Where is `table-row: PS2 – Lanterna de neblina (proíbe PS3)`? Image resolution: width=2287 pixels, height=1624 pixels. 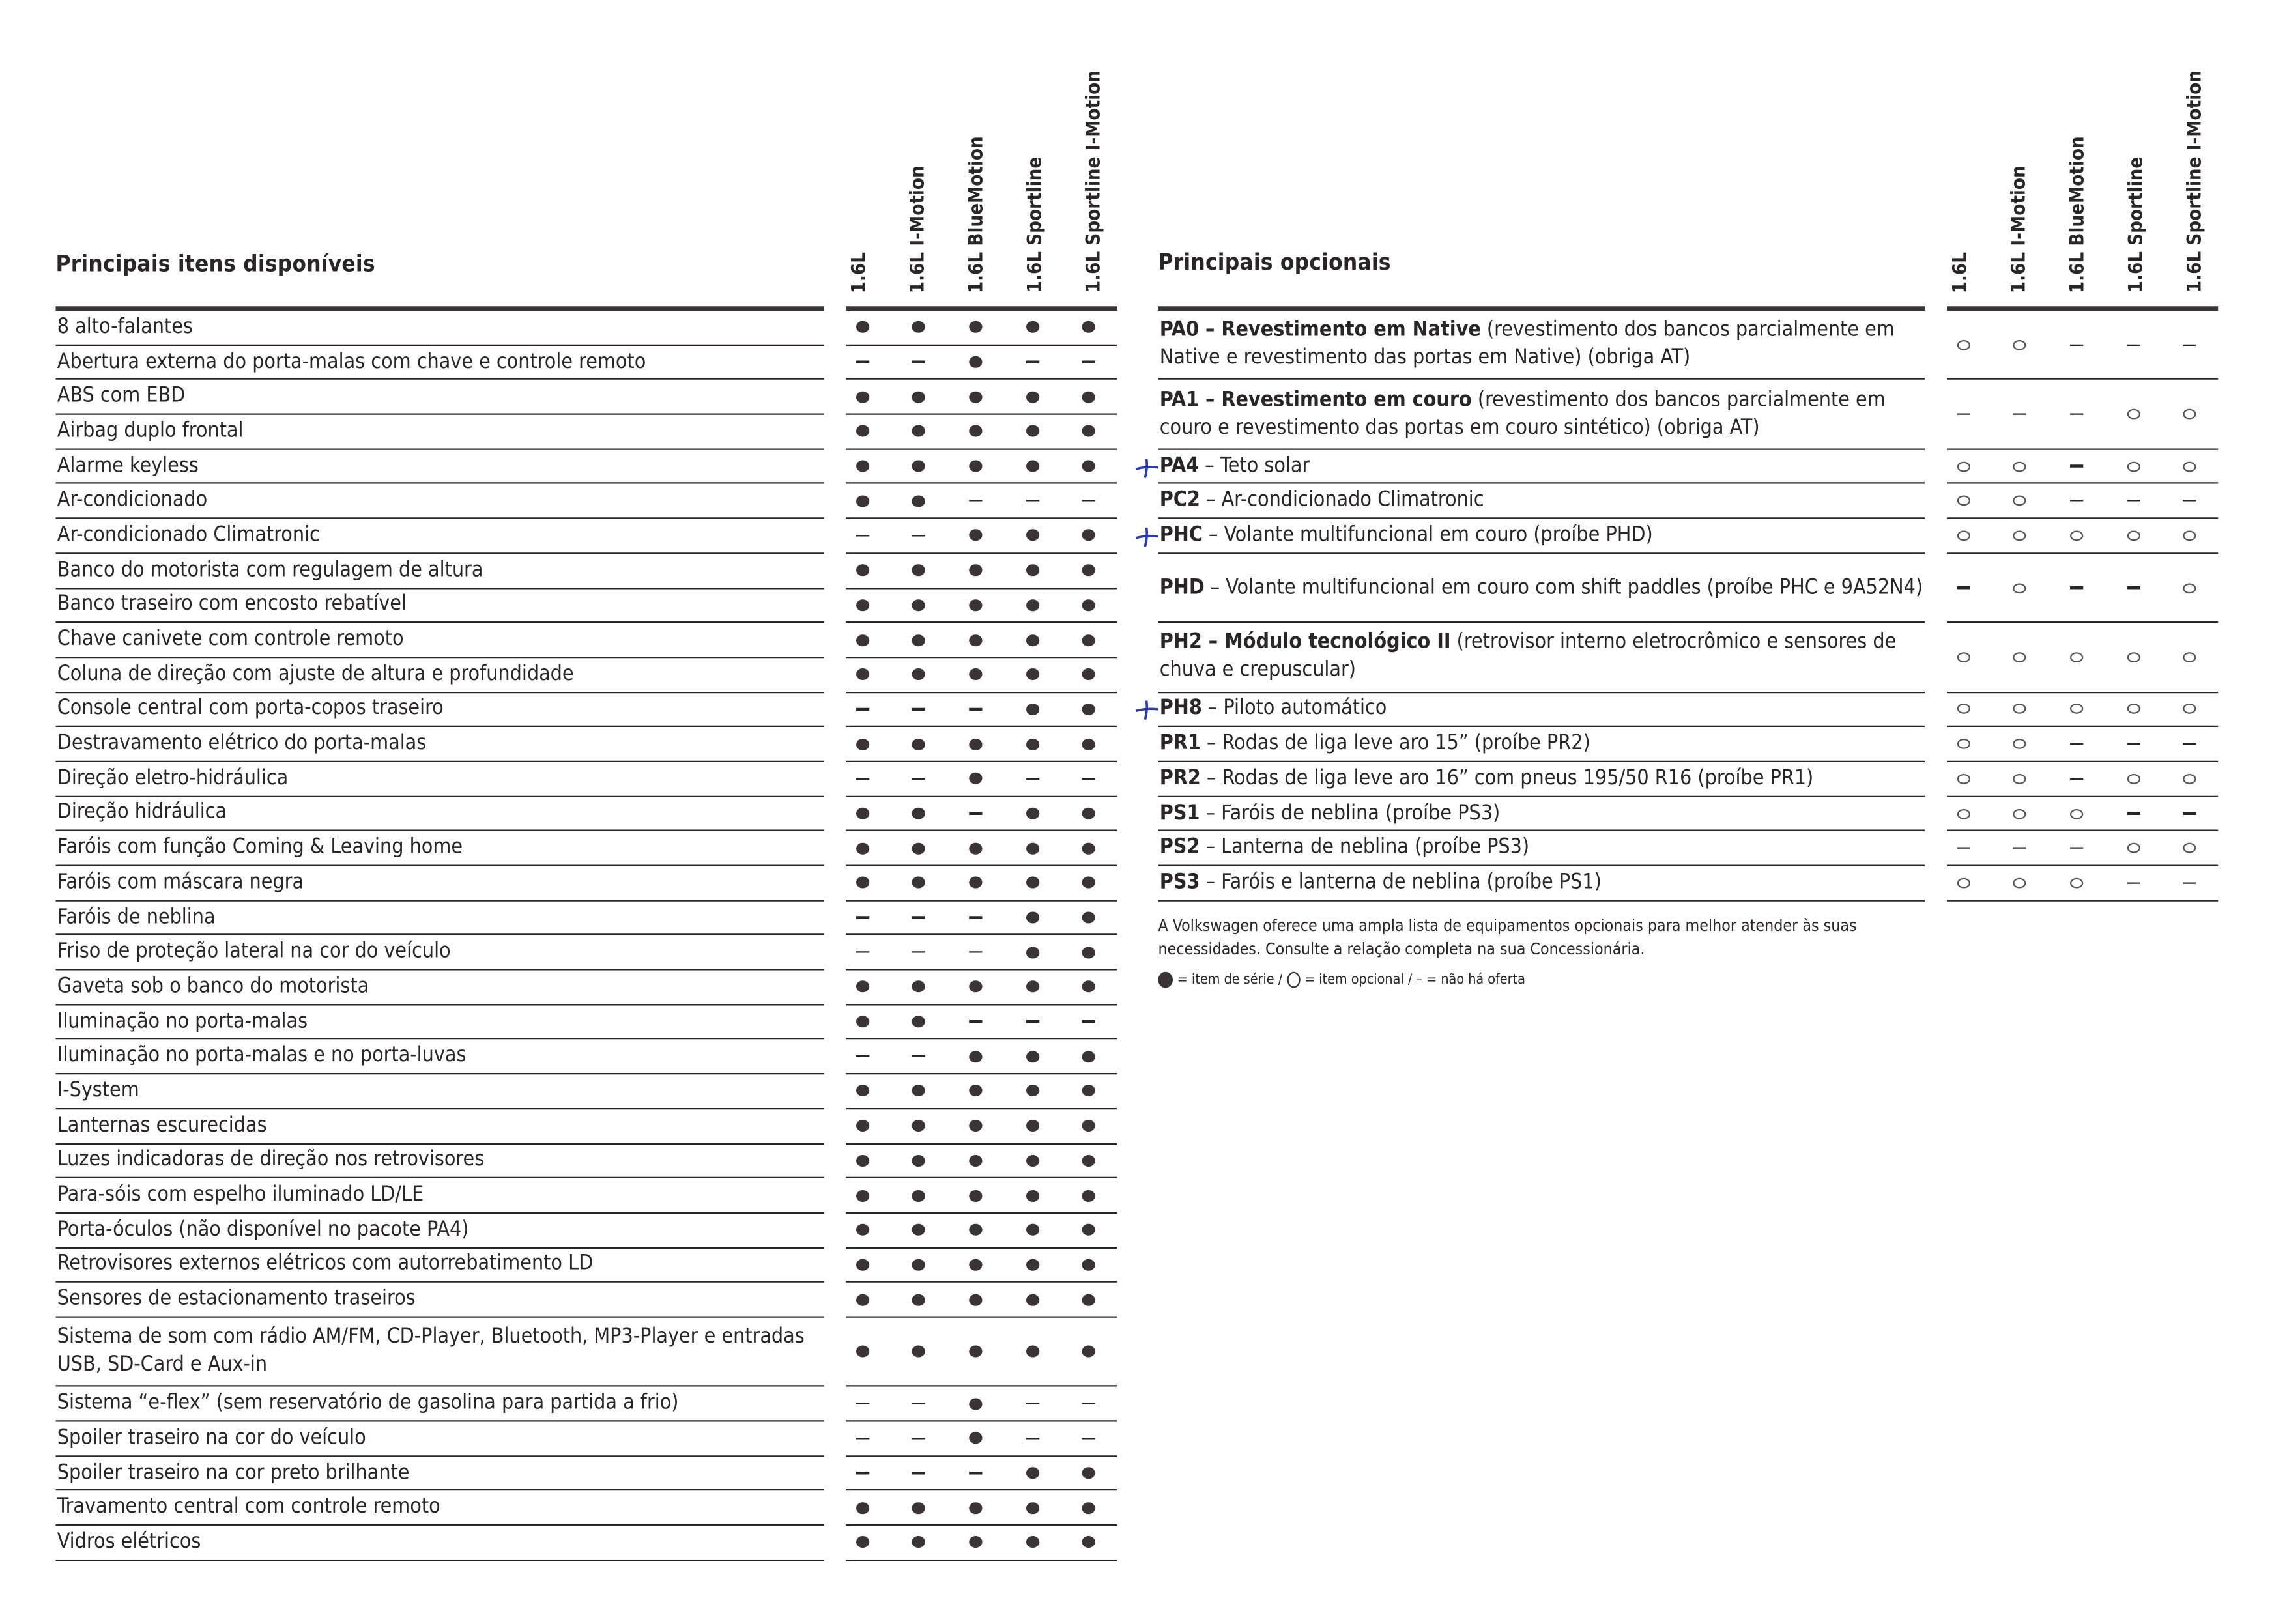
table-row: PS2 – Lanterna de neblina (proíbe PS3) is located at coordinates (1688, 849).